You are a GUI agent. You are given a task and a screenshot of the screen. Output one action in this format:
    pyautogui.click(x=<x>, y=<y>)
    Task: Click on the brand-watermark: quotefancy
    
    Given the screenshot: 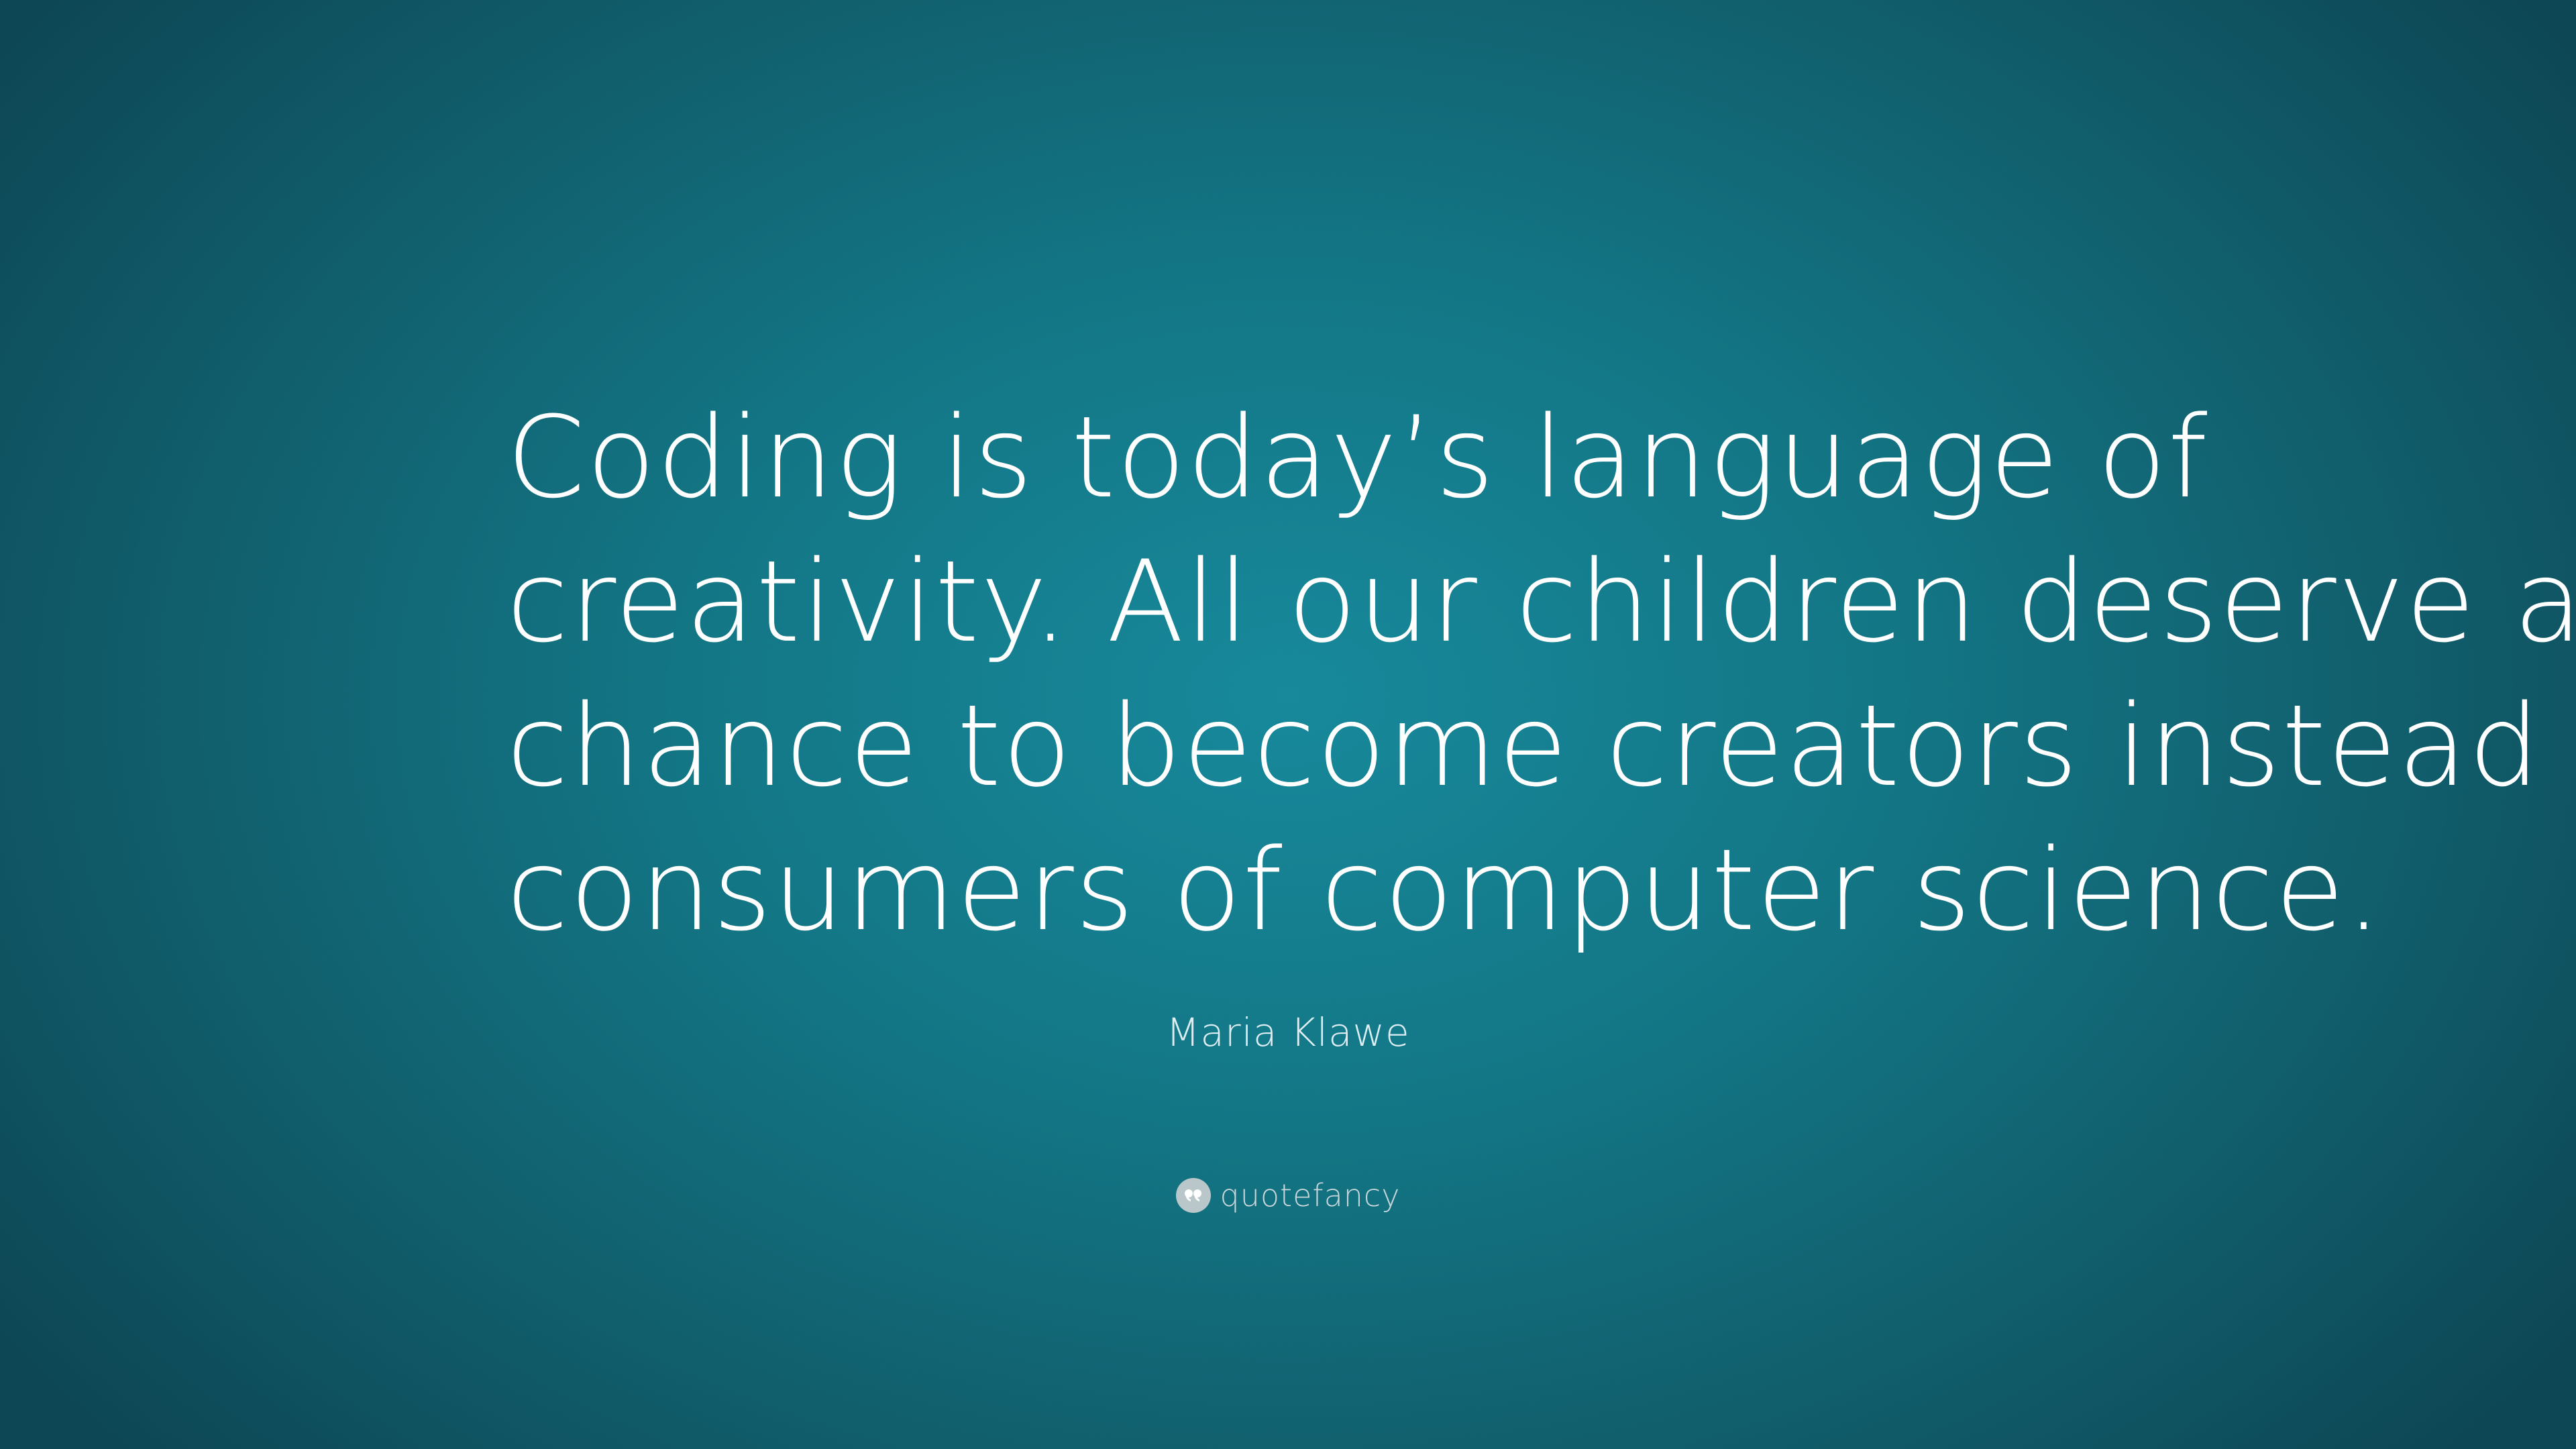 What is the action you would take?
    pyautogui.click(x=1288, y=1195)
    